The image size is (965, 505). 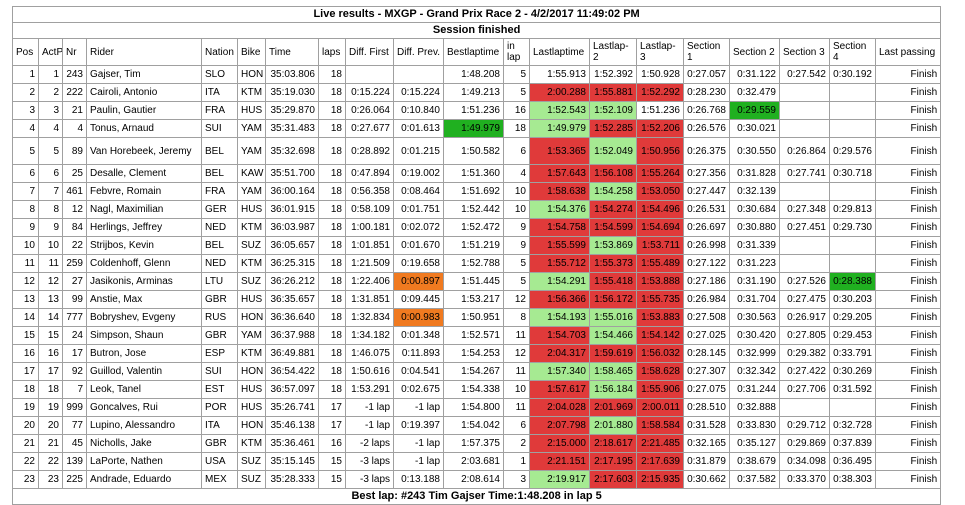 I want to click on cell-actp: 5, so click(x=50, y=151).